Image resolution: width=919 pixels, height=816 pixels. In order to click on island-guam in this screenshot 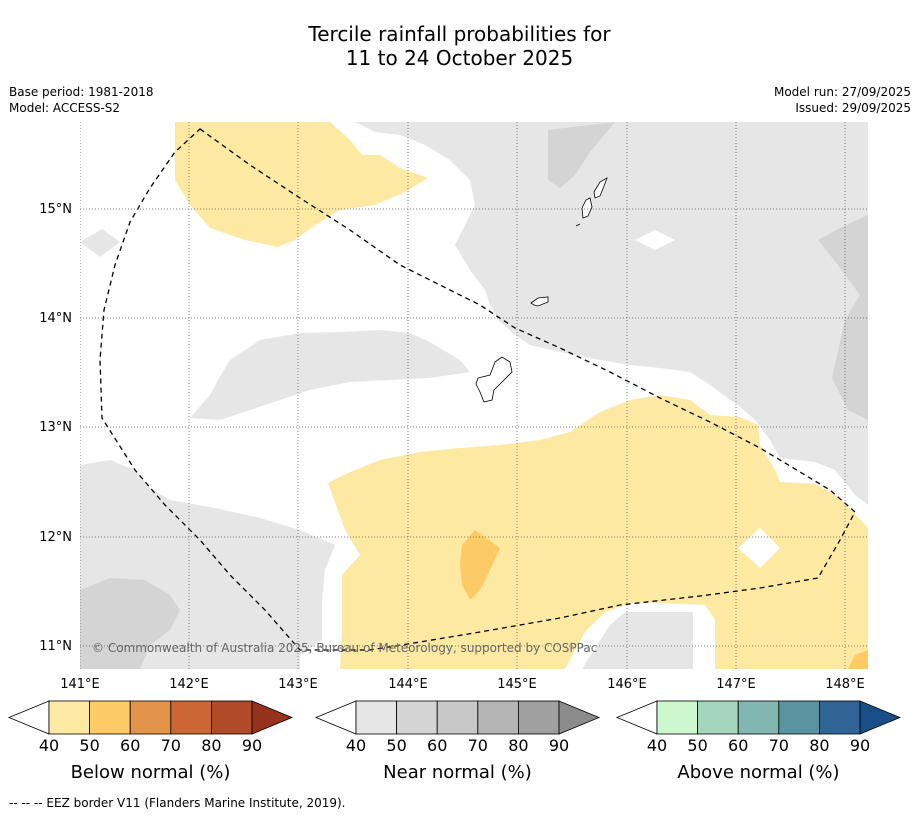, I will do `click(494, 379)`.